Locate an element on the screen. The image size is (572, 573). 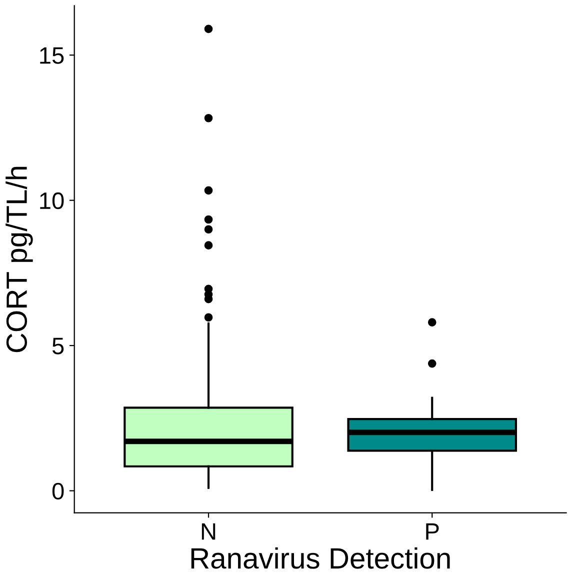
y-tick-label: 10 is located at coordinates (52, 201).